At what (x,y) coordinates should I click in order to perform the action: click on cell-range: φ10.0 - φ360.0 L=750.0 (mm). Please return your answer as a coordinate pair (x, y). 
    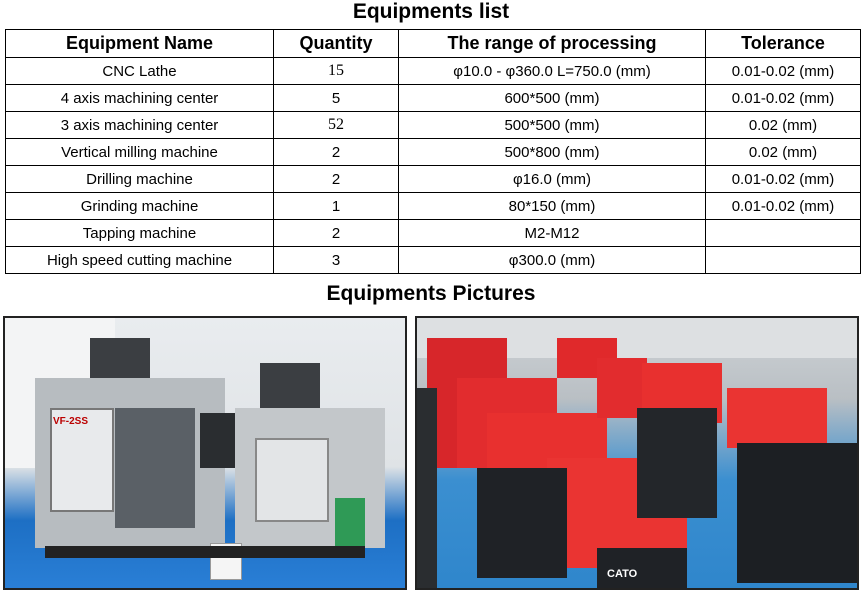
    Looking at the image, I should click on (552, 71).